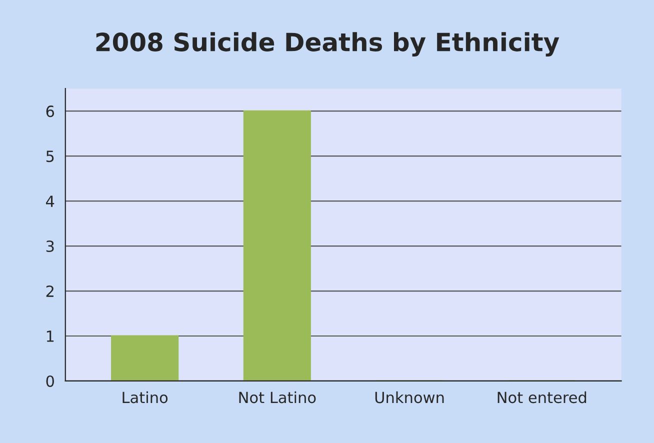  What do you see at coordinates (542, 397) in the screenshot?
I see `x-tick-label: Not entered` at bounding box center [542, 397].